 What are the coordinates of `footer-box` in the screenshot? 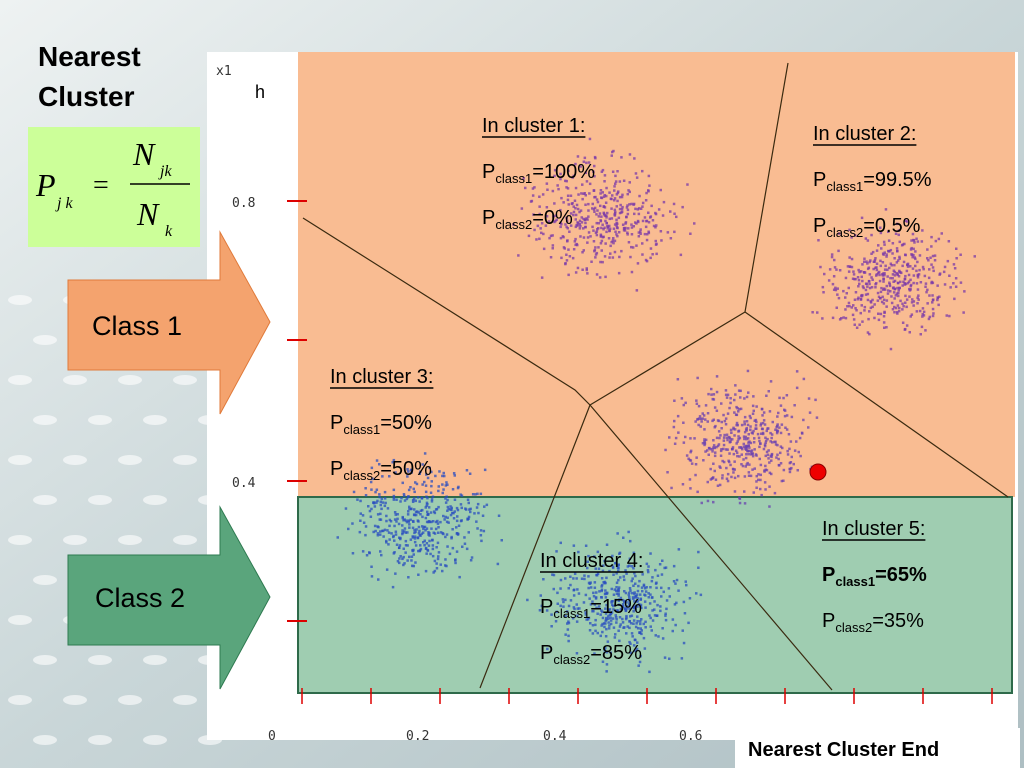 It's located at (877, 748).